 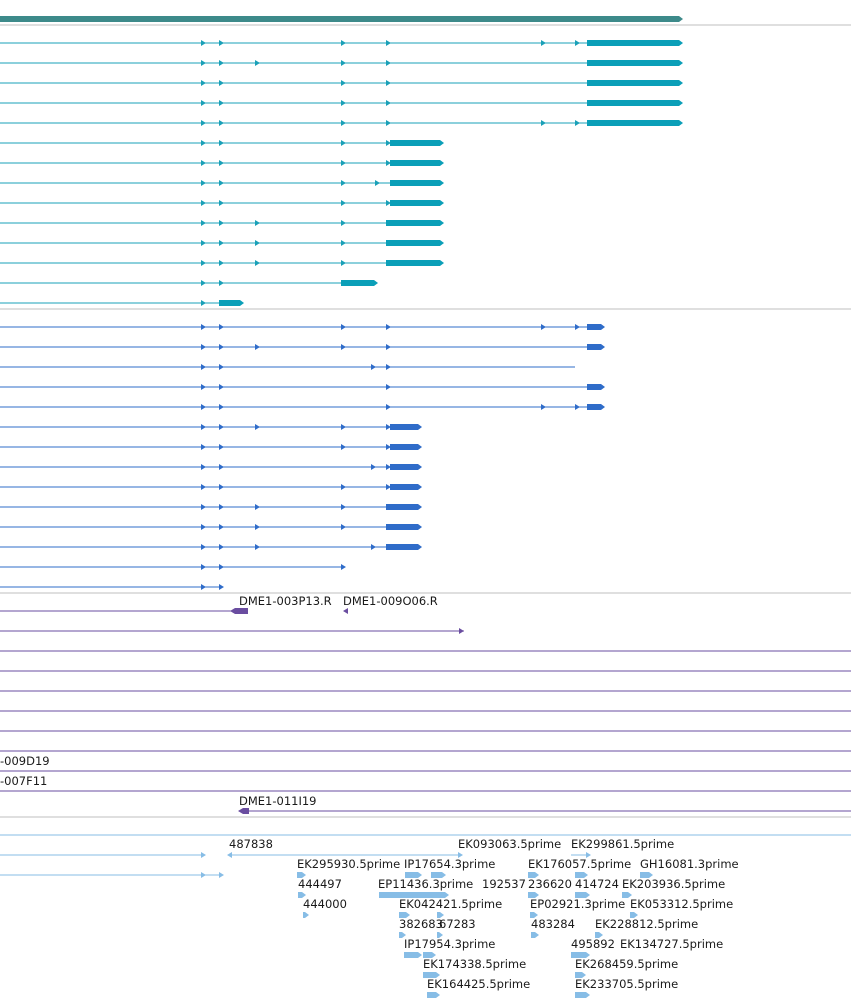 What do you see at coordinates (681, 904) in the screenshot?
I see `est-label: EK053312.5prime` at bounding box center [681, 904].